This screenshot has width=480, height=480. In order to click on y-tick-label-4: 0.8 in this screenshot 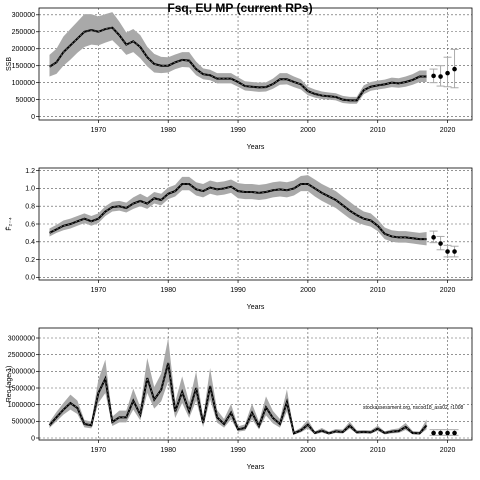, I will do `click(30, 207)`.